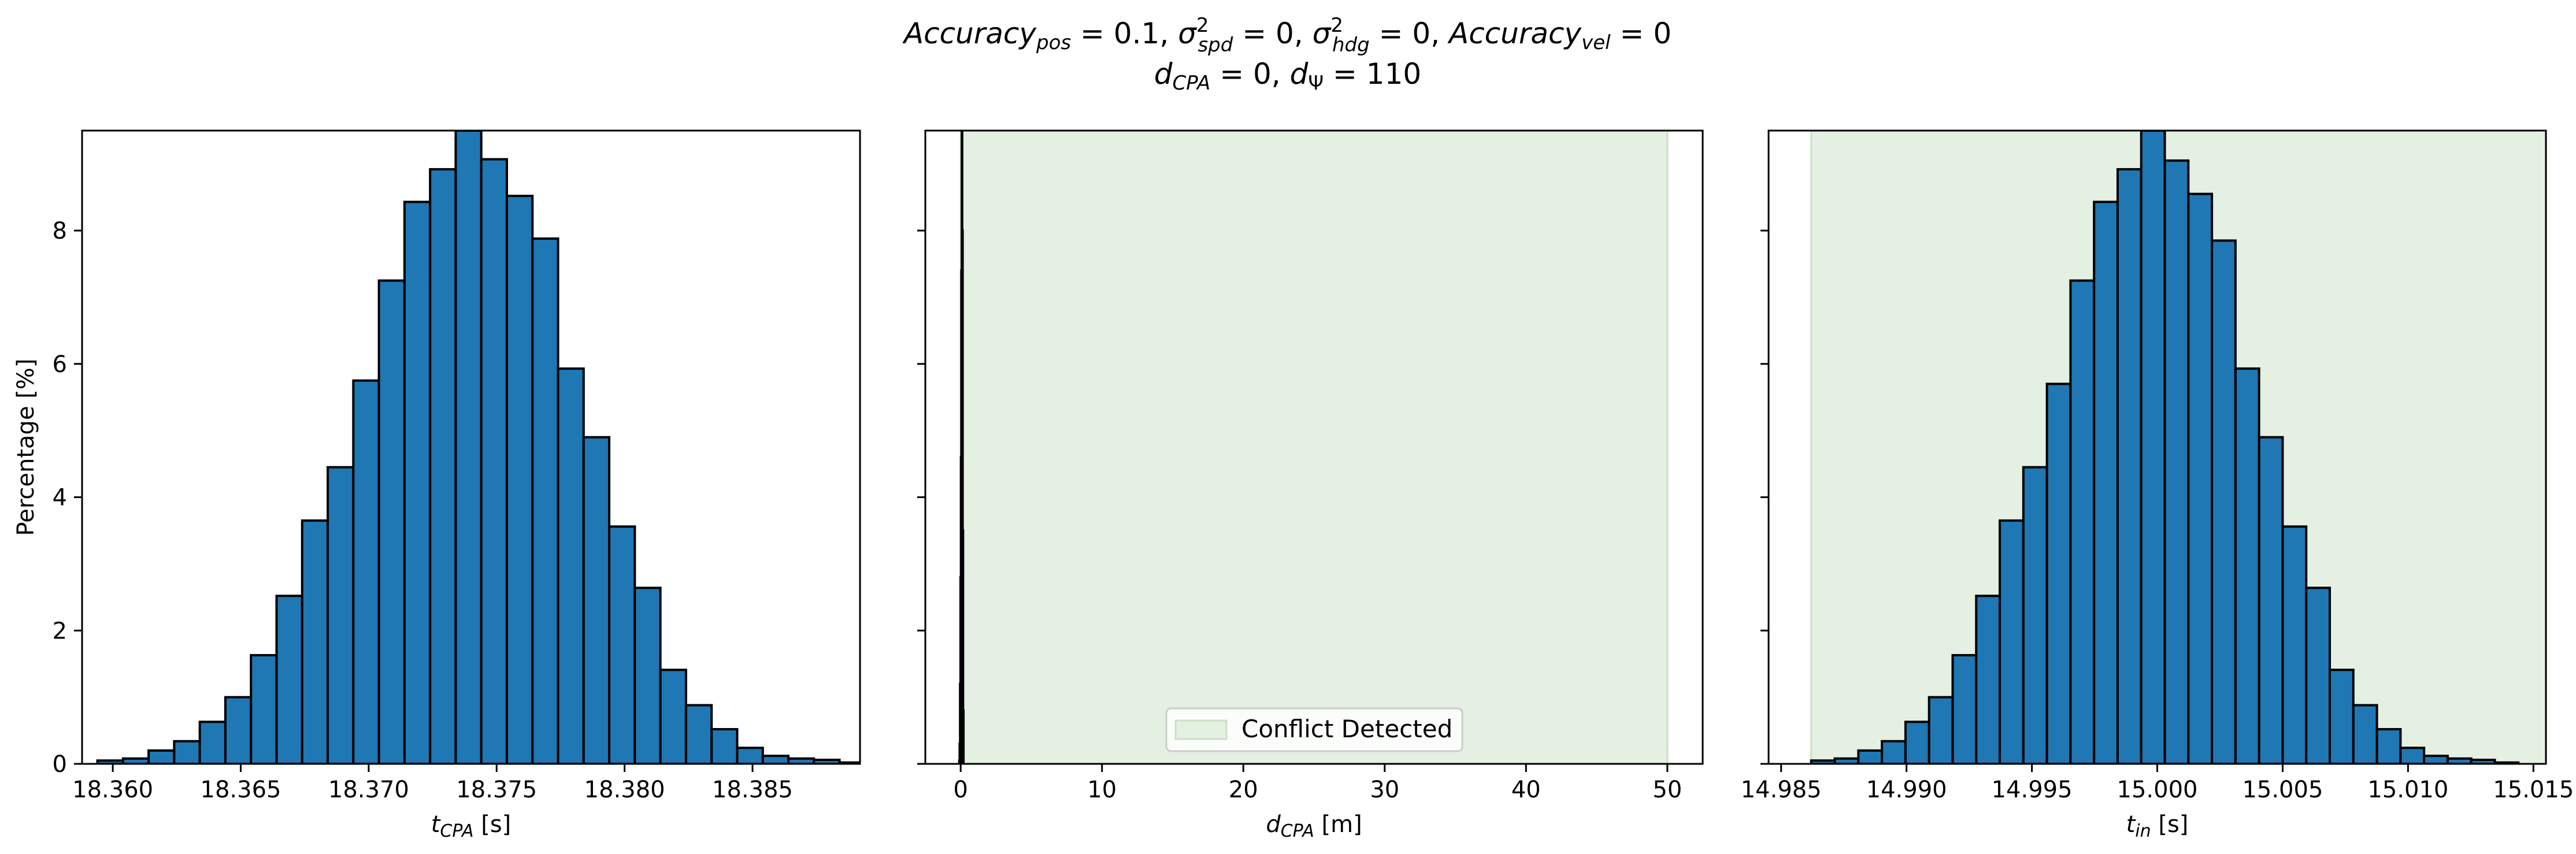 This screenshot has height=854, width=2576. What do you see at coordinates (60, 498) in the screenshot?
I see `y-tick-label: 4` at bounding box center [60, 498].